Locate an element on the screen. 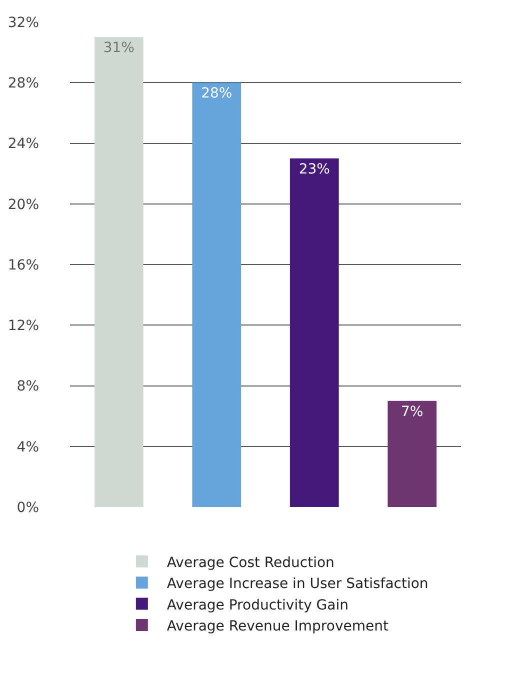  data-label: 23% is located at coordinates (314, 169).